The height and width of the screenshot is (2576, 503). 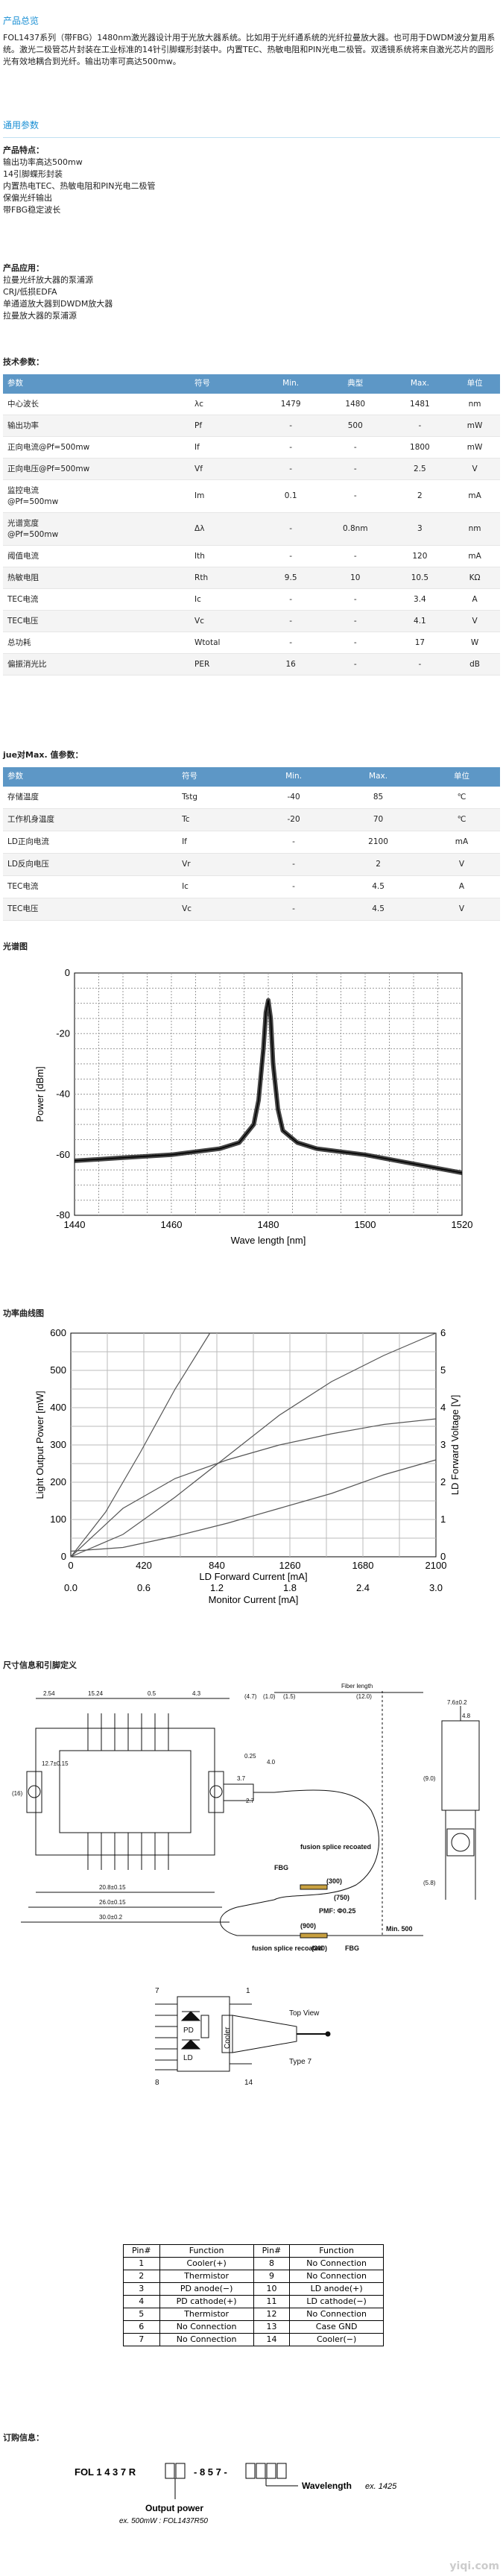 I want to click on feature-item: 输出功率高达500mw, so click(x=43, y=162).